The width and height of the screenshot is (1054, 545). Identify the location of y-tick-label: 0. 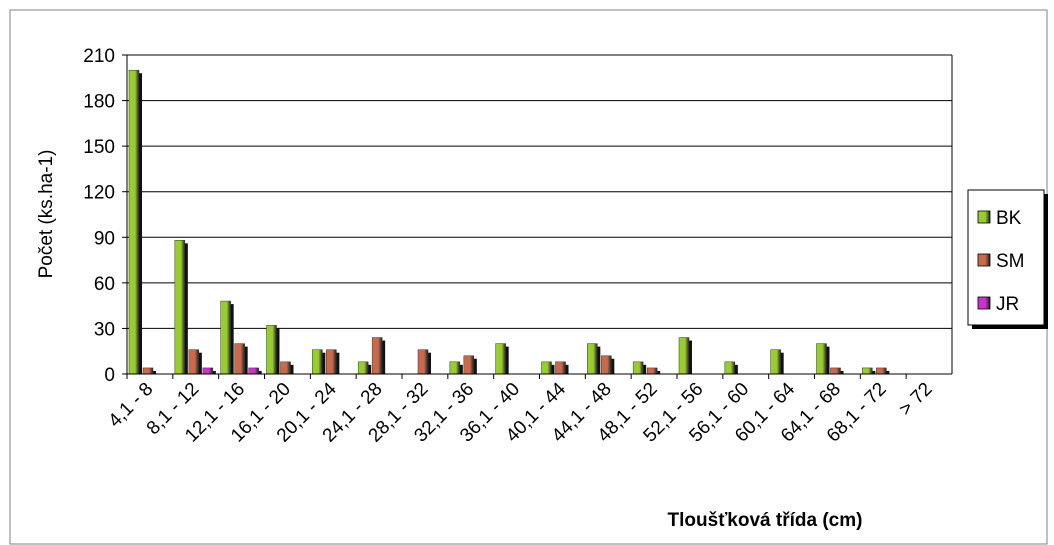
(109, 375).